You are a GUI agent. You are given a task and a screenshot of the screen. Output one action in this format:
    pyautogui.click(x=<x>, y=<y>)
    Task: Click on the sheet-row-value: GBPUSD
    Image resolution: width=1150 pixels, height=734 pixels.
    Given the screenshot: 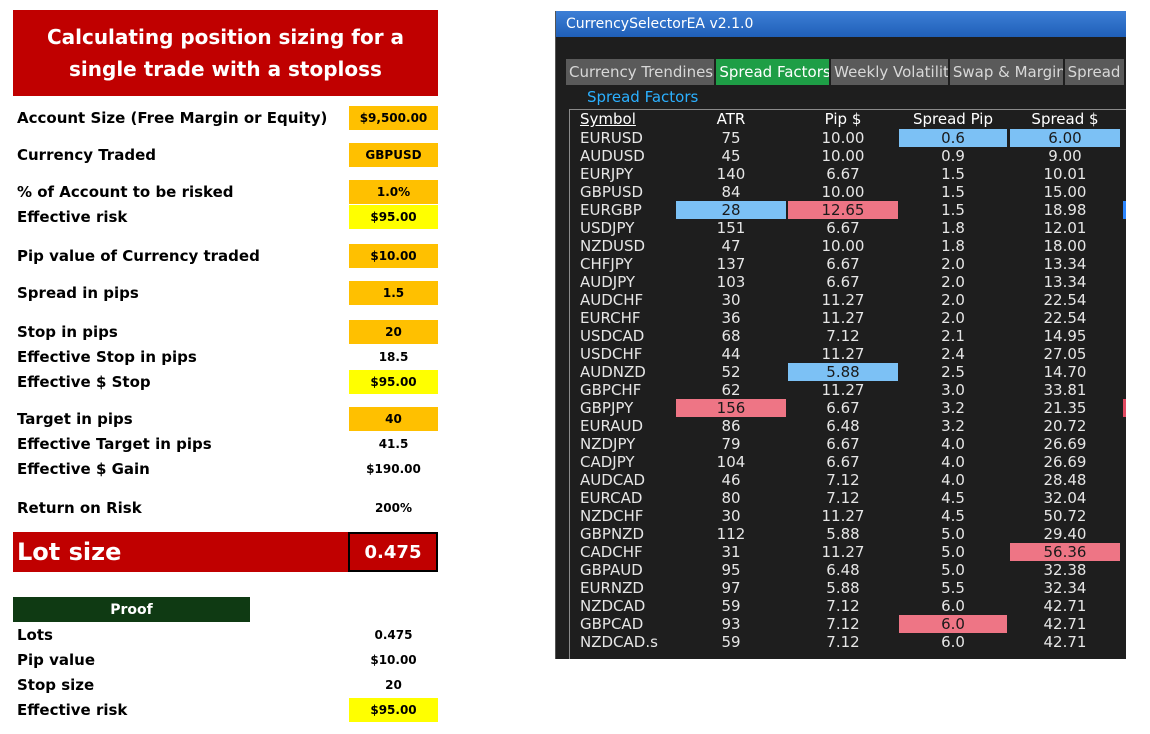 What is the action you would take?
    pyautogui.click(x=393, y=155)
    